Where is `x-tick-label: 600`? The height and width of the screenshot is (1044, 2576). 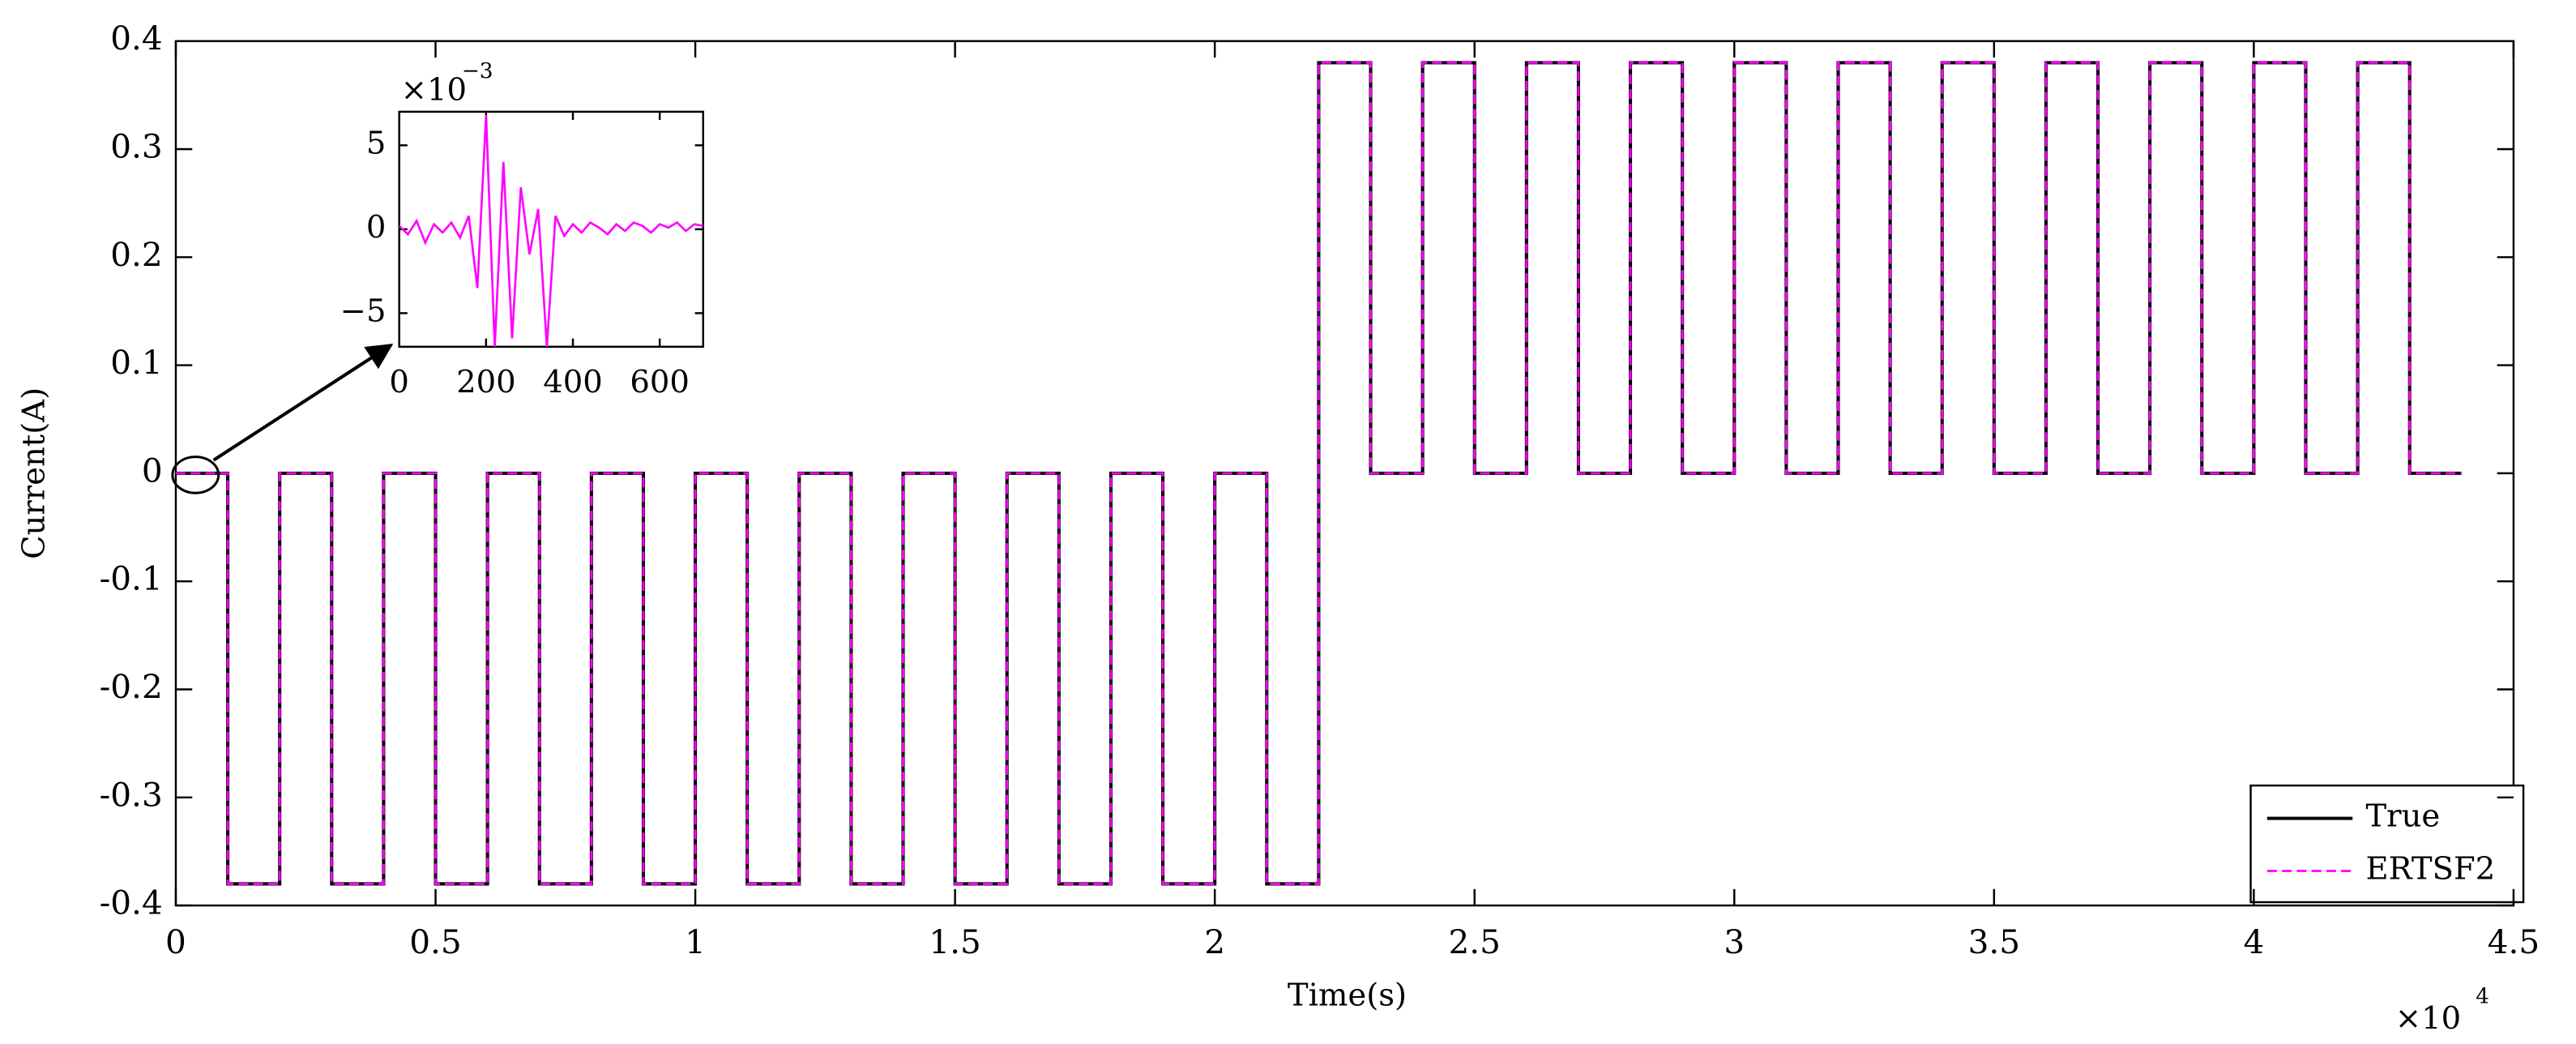
x-tick-label: 600 is located at coordinates (660, 382).